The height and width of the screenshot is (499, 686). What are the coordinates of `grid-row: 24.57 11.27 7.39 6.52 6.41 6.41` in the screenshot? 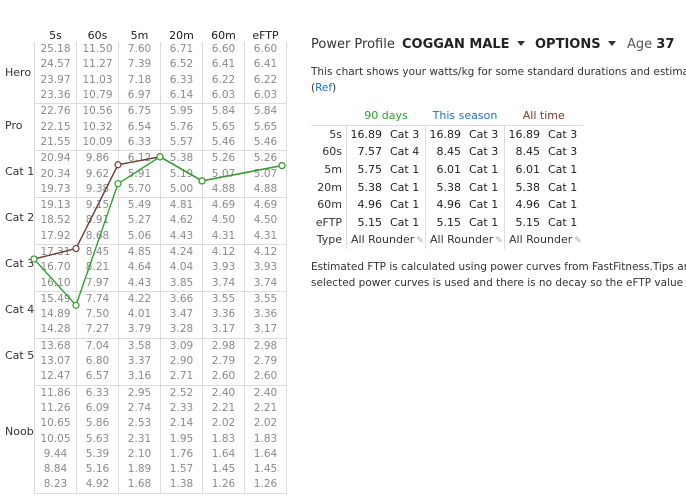 It's located at (160, 65).